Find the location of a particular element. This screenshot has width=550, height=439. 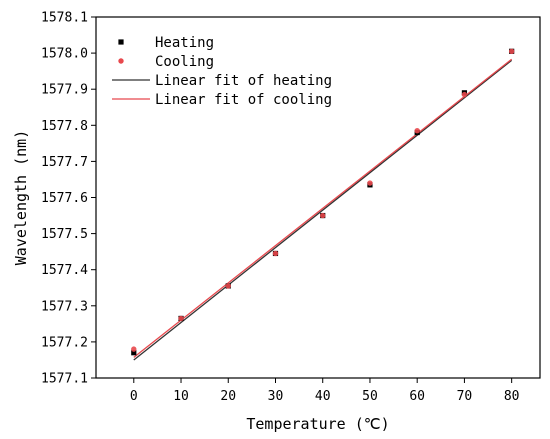

y-tick-label: 1578.1 is located at coordinates (64, 18).